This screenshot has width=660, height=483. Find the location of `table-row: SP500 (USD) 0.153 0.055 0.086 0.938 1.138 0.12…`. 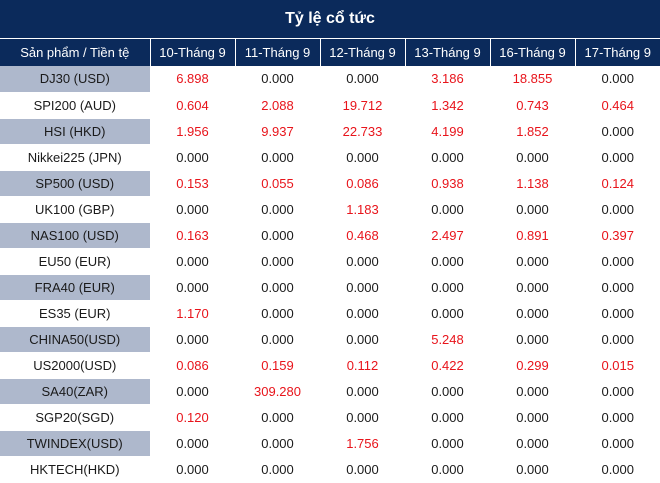

table-row: SP500 (USD) 0.153 0.055 0.086 0.938 1.138 0.12… is located at coordinates (330, 183).